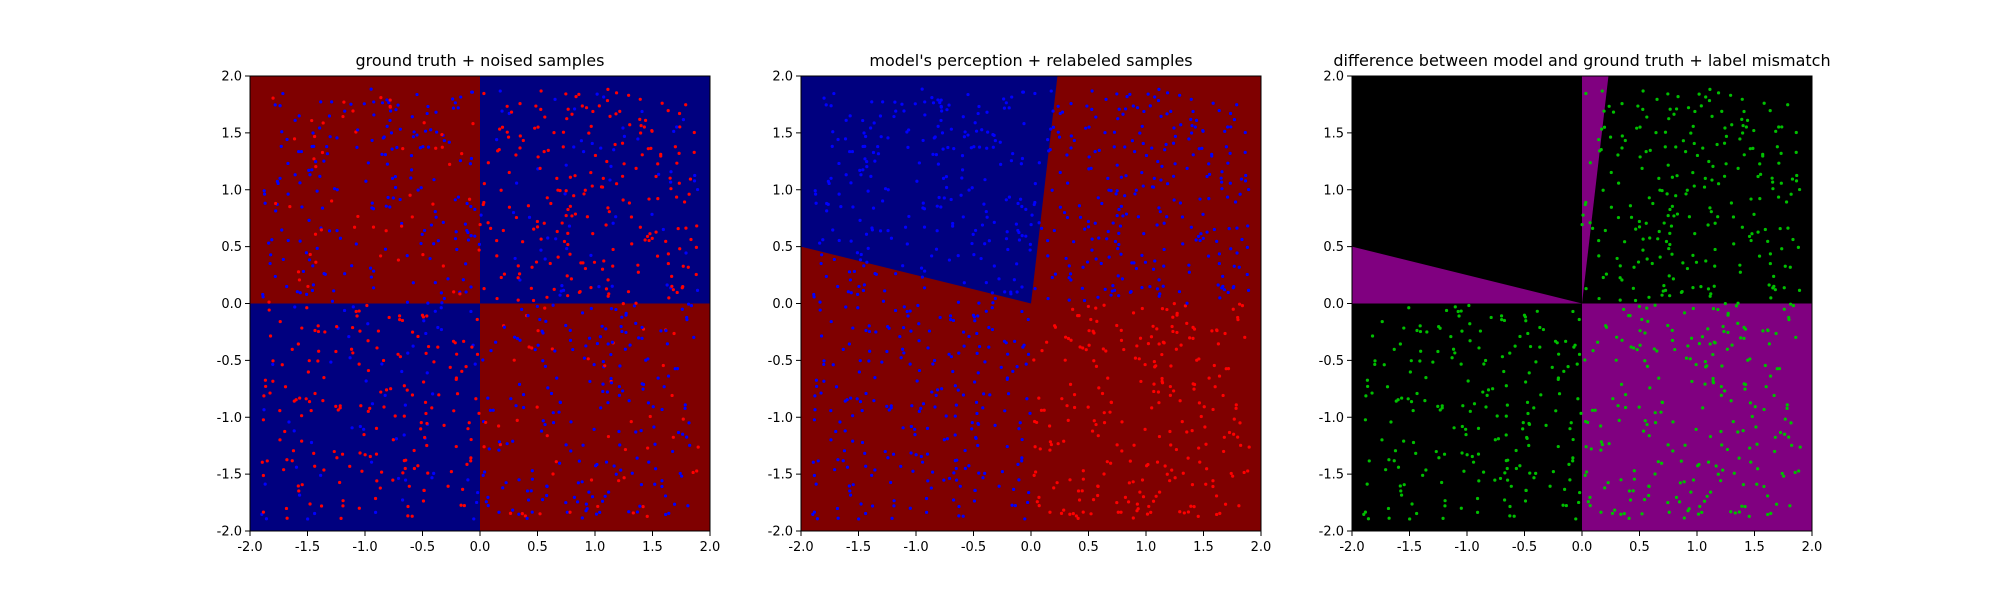  What do you see at coordinates (595, 547) in the screenshot?
I see `x-tick-label: 1.0` at bounding box center [595, 547].